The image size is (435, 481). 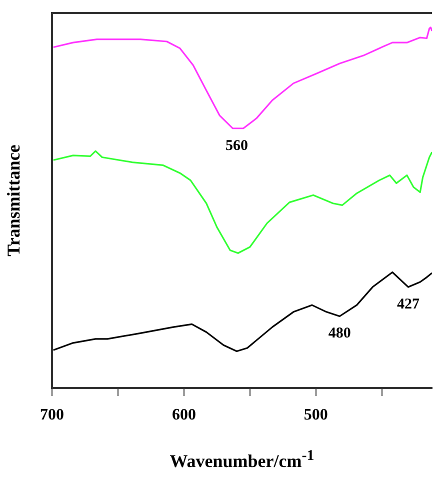 I want to click on annotation: 480, so click(x=339, y=334).